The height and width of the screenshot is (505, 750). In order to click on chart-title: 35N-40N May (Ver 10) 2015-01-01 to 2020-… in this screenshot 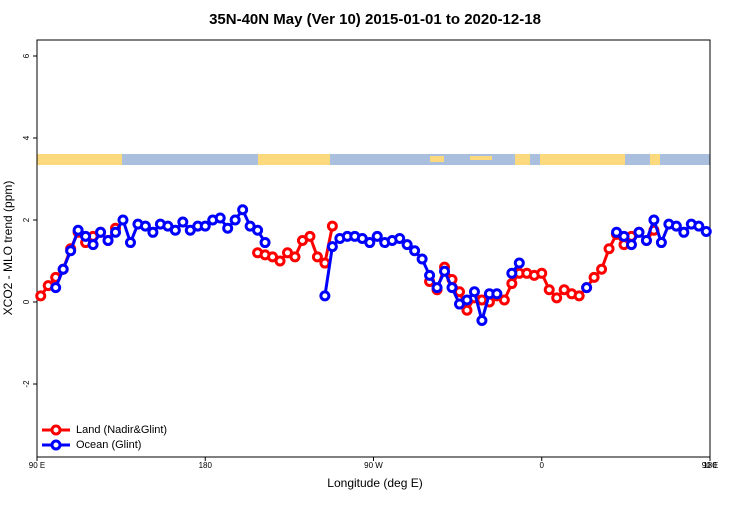, I will do `click(375, 19)`.